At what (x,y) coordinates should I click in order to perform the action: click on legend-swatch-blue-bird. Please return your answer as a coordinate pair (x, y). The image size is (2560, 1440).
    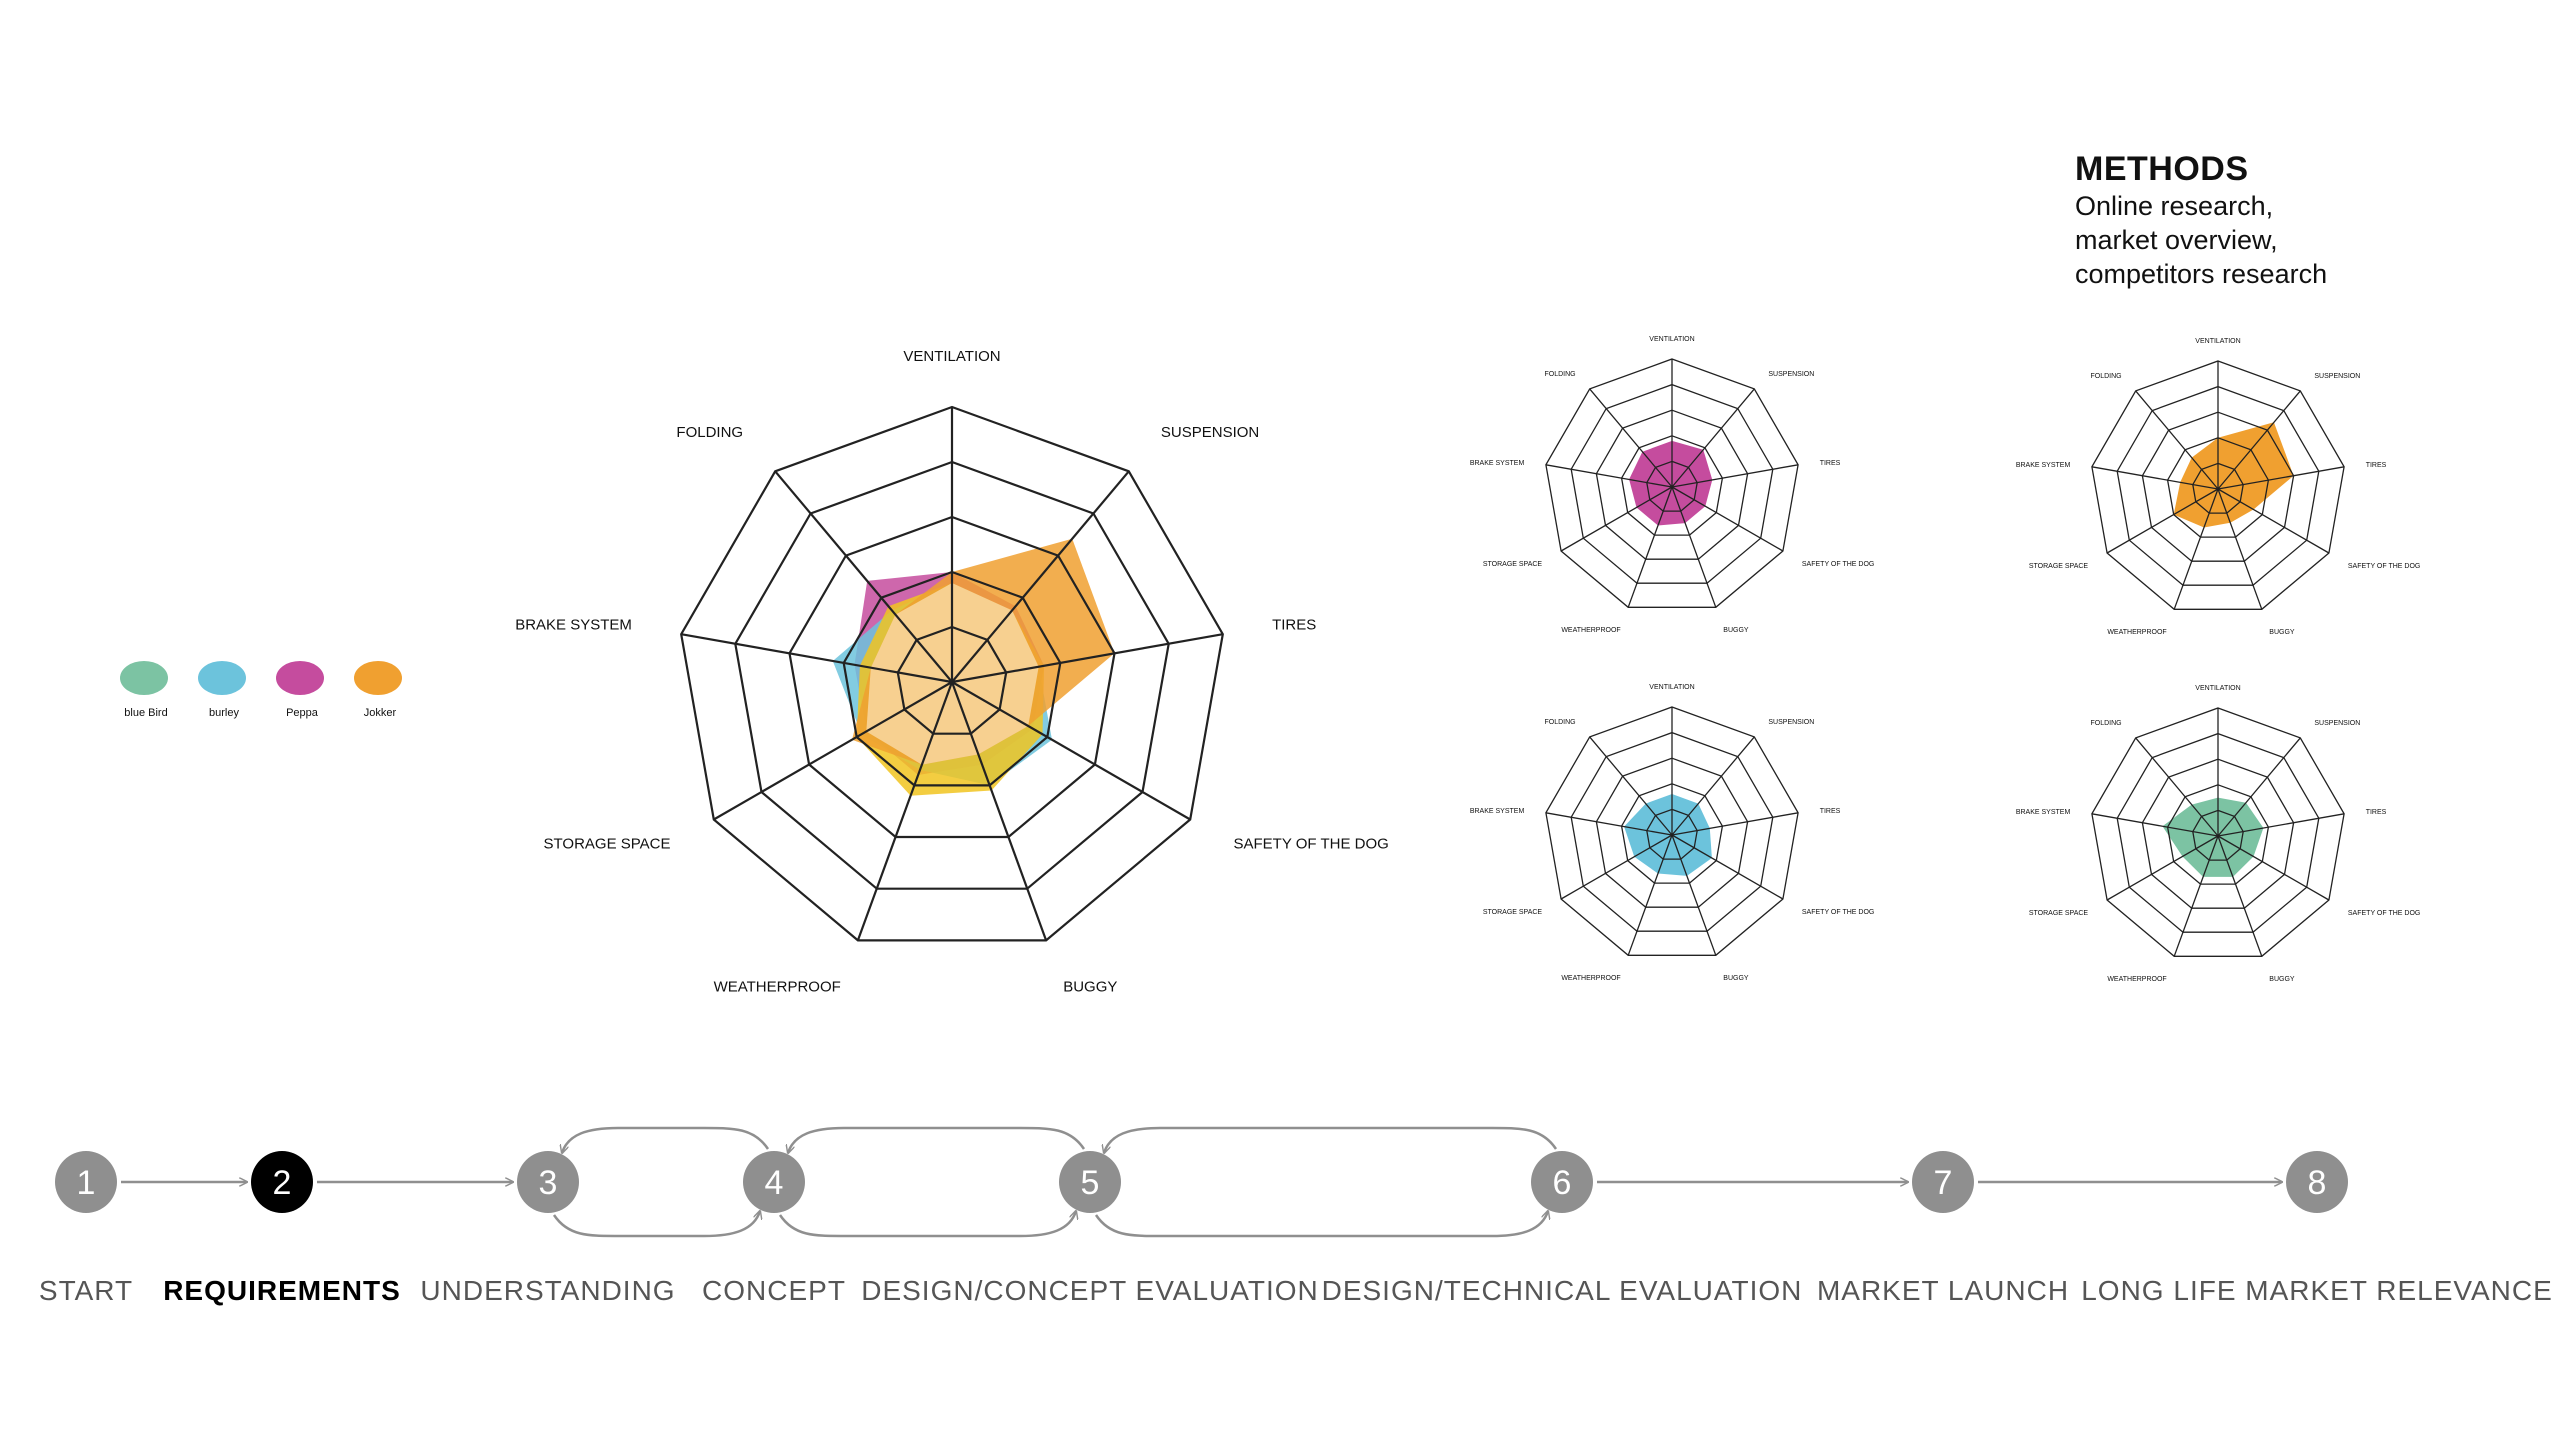
    Looking at the image, I should click on (144, 678).